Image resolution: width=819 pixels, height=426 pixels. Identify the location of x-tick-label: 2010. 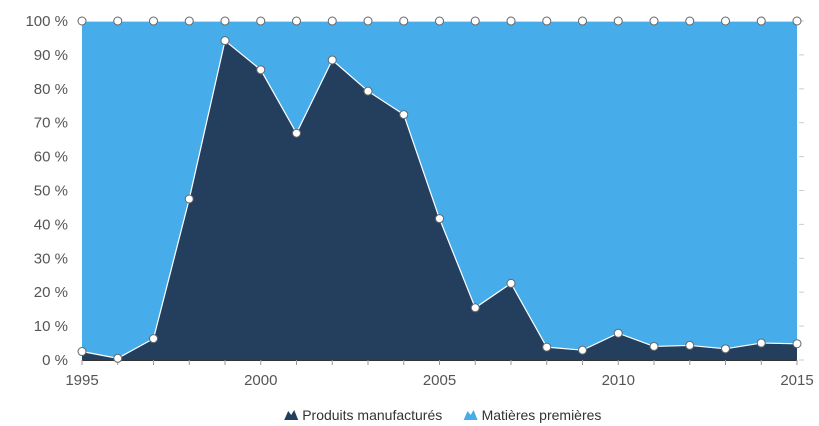
(618, 380).